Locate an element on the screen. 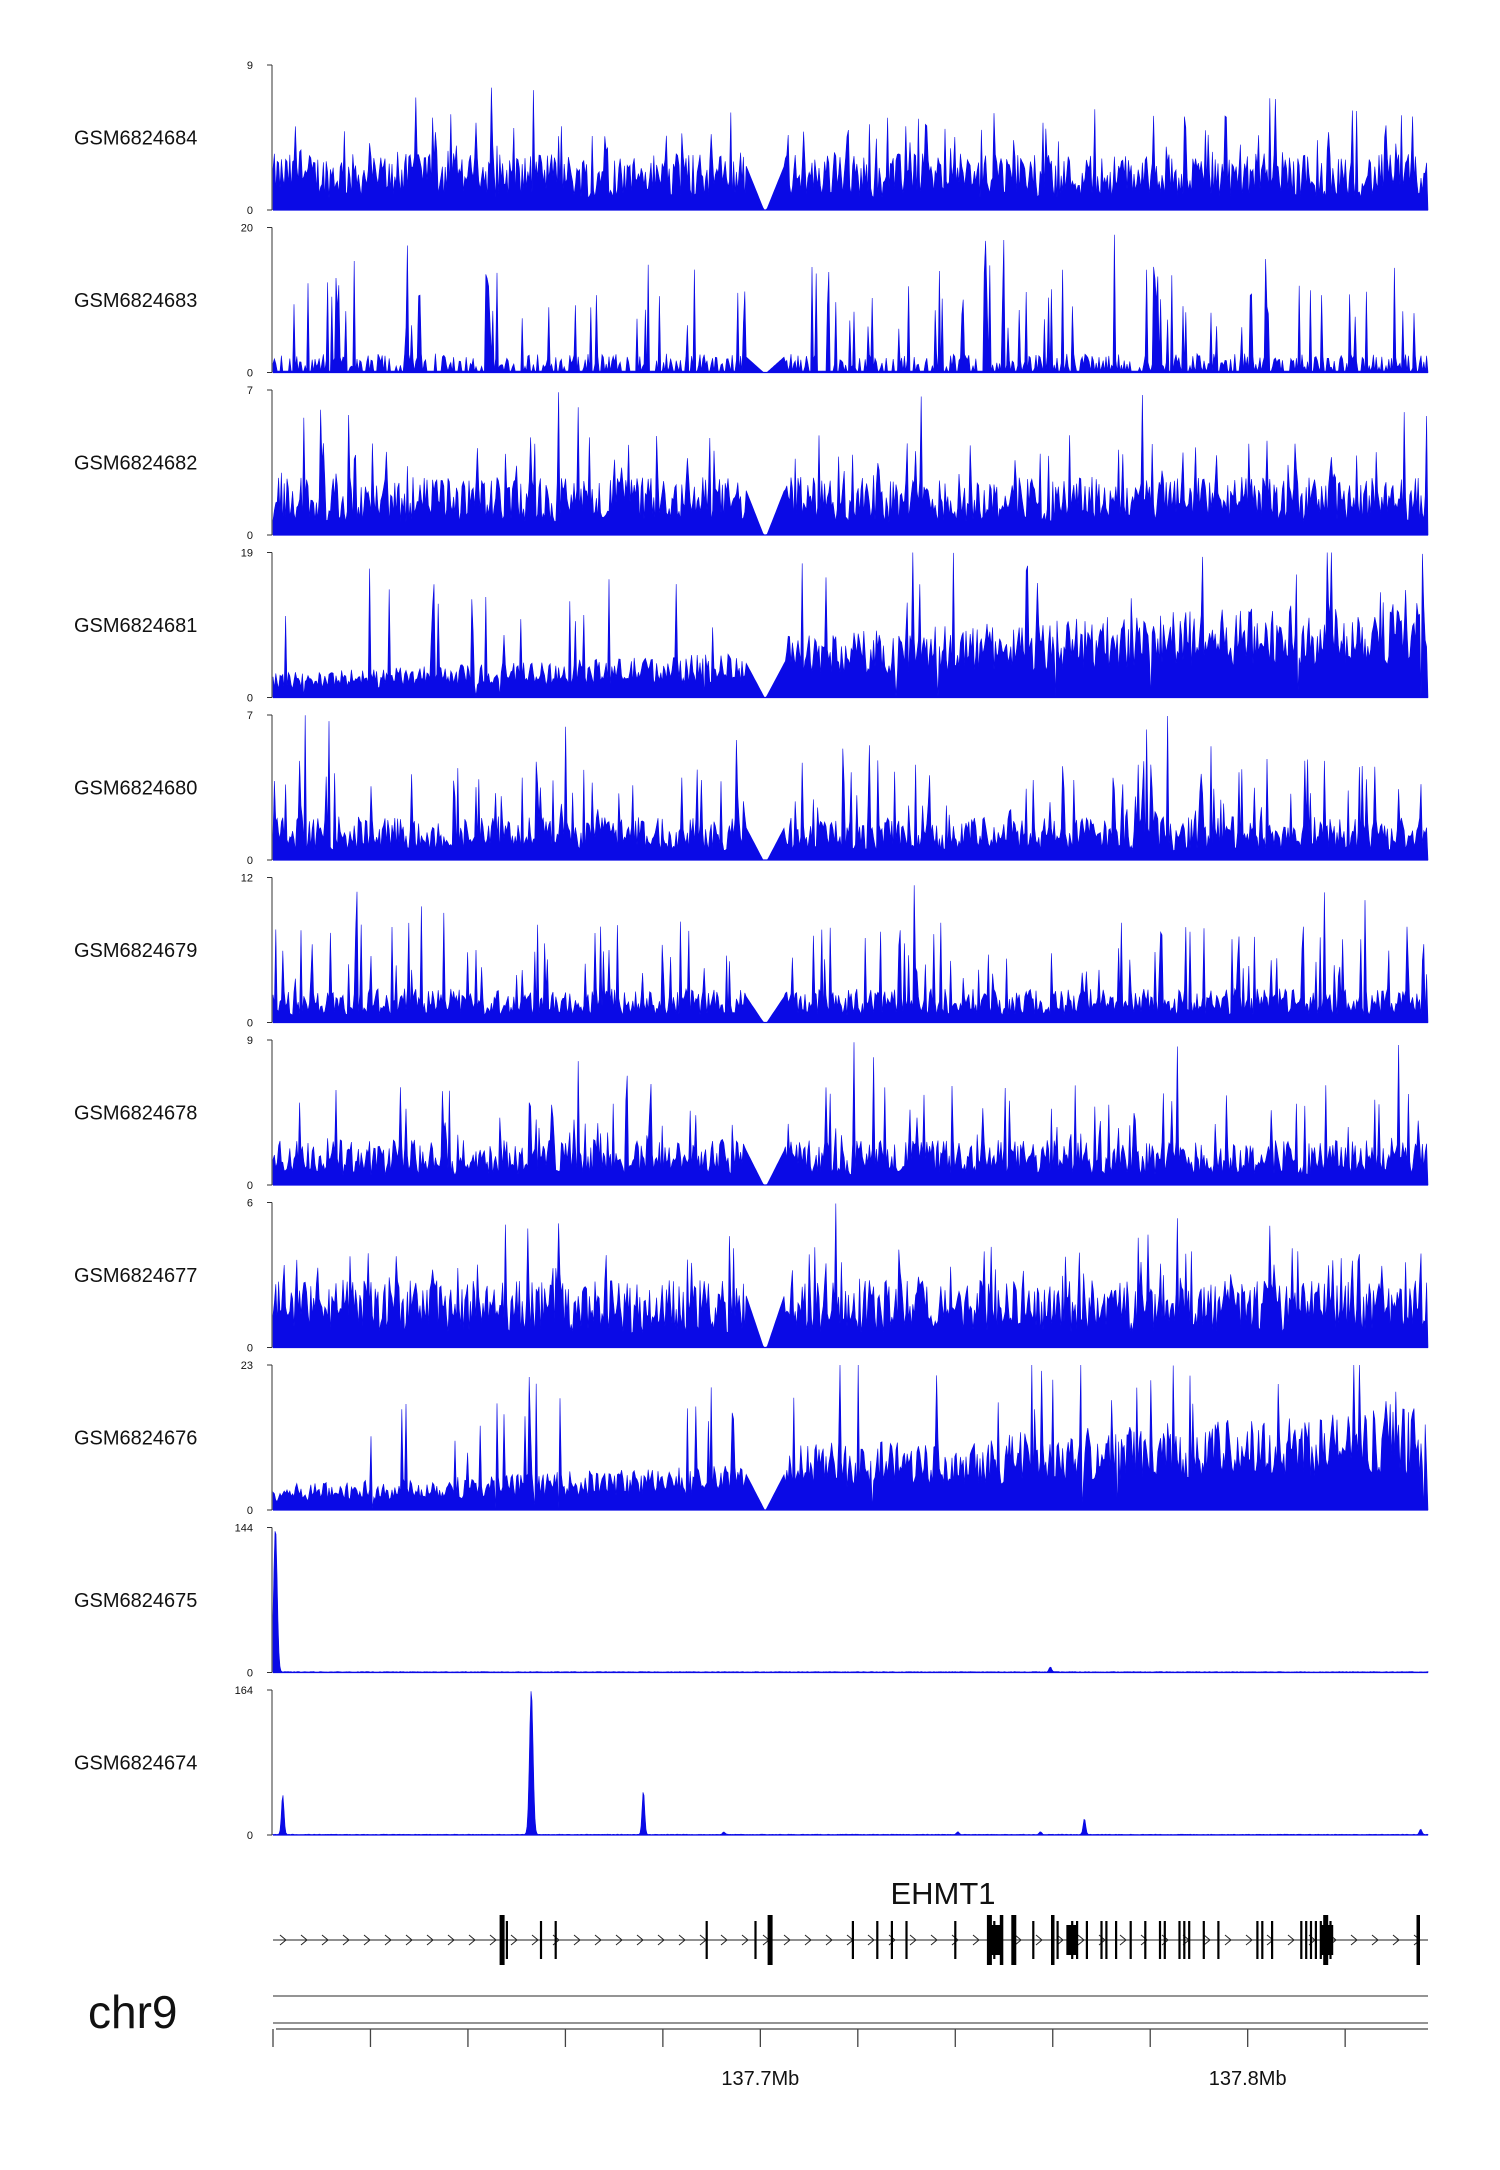  track-GSM6824684: GSM6824684 9 0 is located at coordinates (751, 138).